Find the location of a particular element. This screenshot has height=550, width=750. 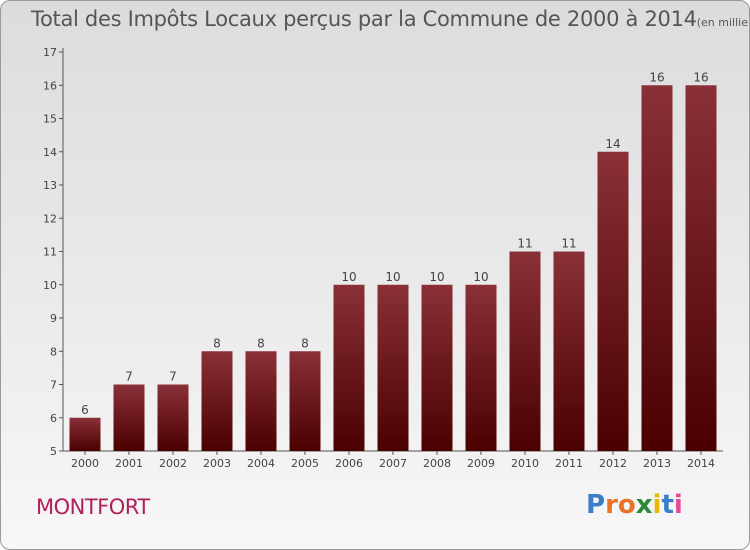

x-tick-label: 2007 is located at coordinates (393, 463).